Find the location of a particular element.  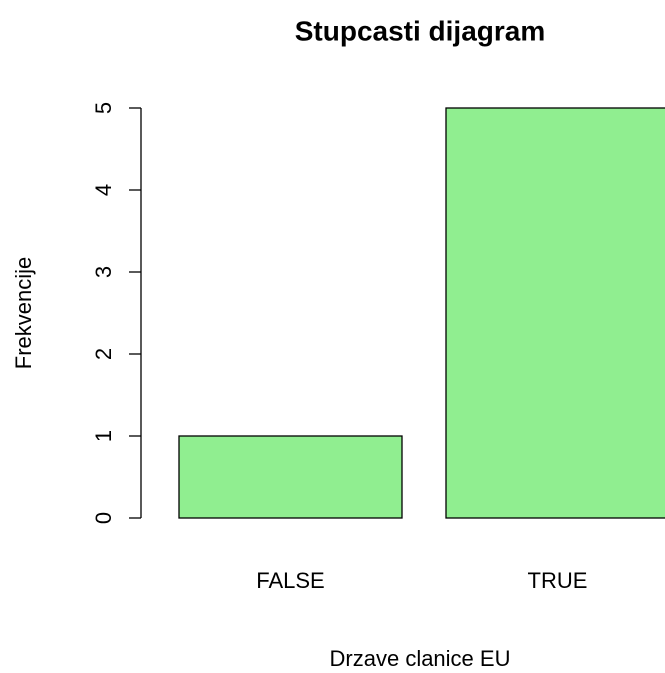

y-tick-label: 4 is located at coordinates (103, 190).